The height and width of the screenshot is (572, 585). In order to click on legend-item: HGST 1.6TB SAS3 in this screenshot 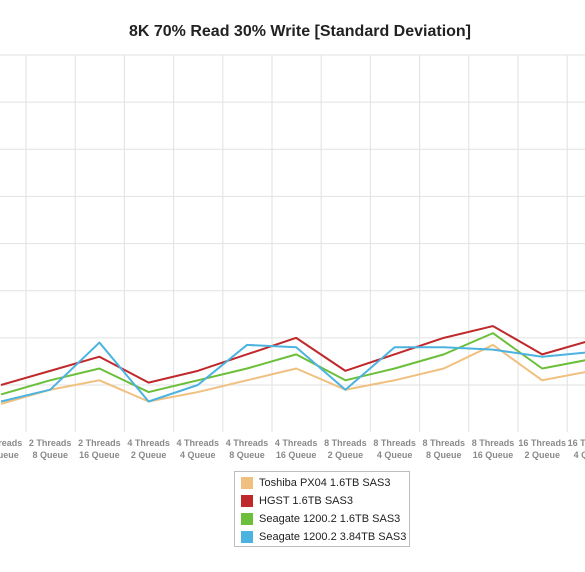, I will do `click(297, 501)`.